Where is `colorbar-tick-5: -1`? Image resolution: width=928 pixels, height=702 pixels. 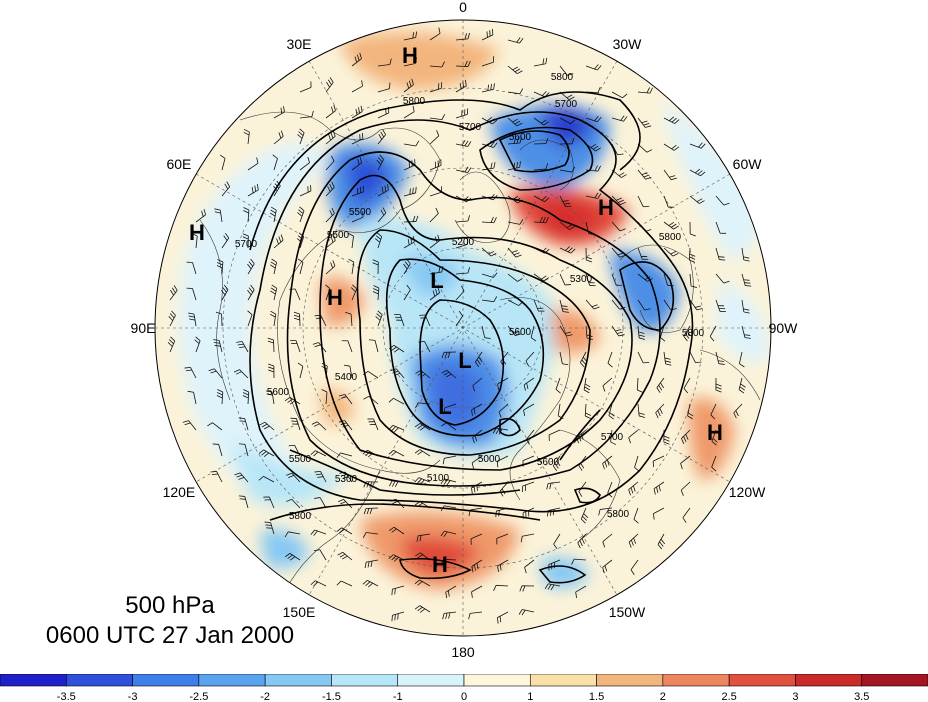
colorbar-tick-5: -1 is located at coordinates (398, 696).